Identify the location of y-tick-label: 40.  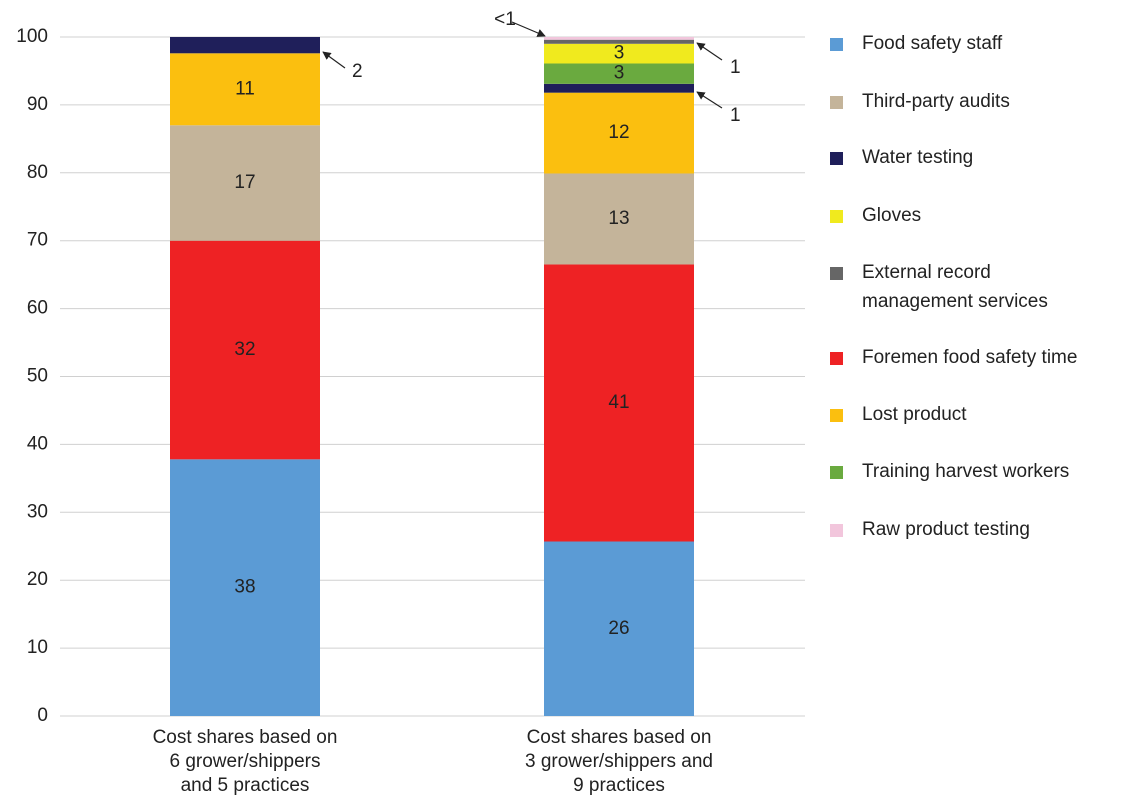
(37, 443).